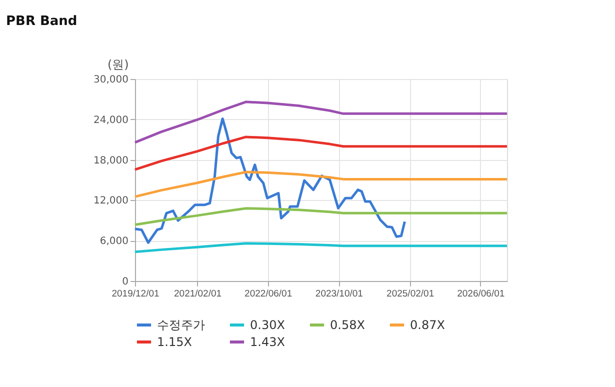  What do you see at coordinates (410, 294) in the screenshot?
I see `x-tick-label: 2025/02/01` at bounding box center [410, 294].